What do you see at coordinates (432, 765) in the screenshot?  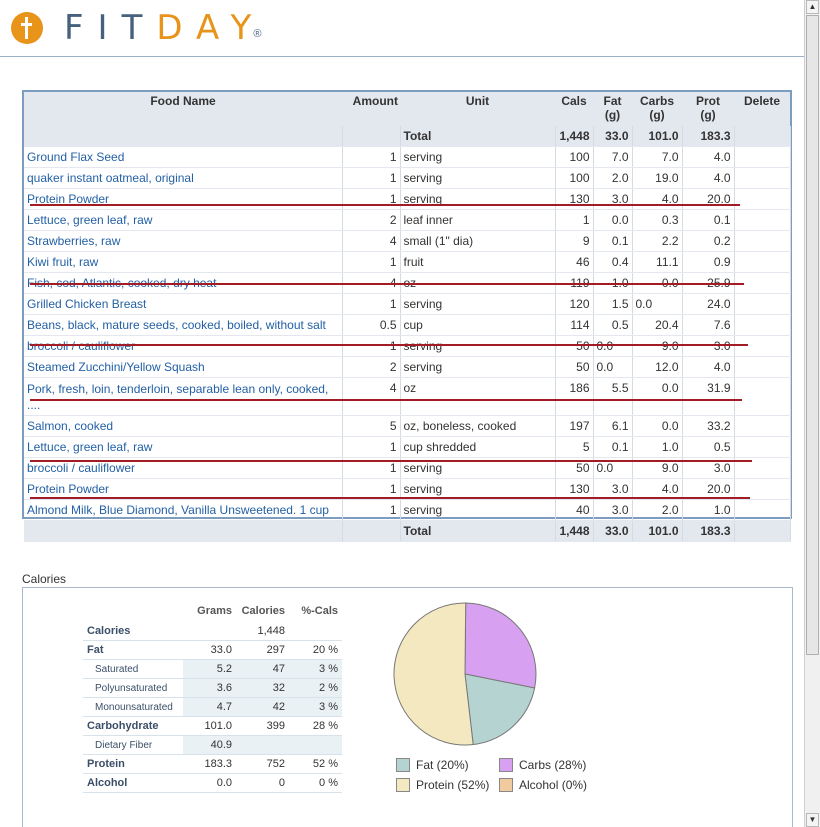 I see `legend-item-fat: Fat (20%)` at bounding box center [432, 765].